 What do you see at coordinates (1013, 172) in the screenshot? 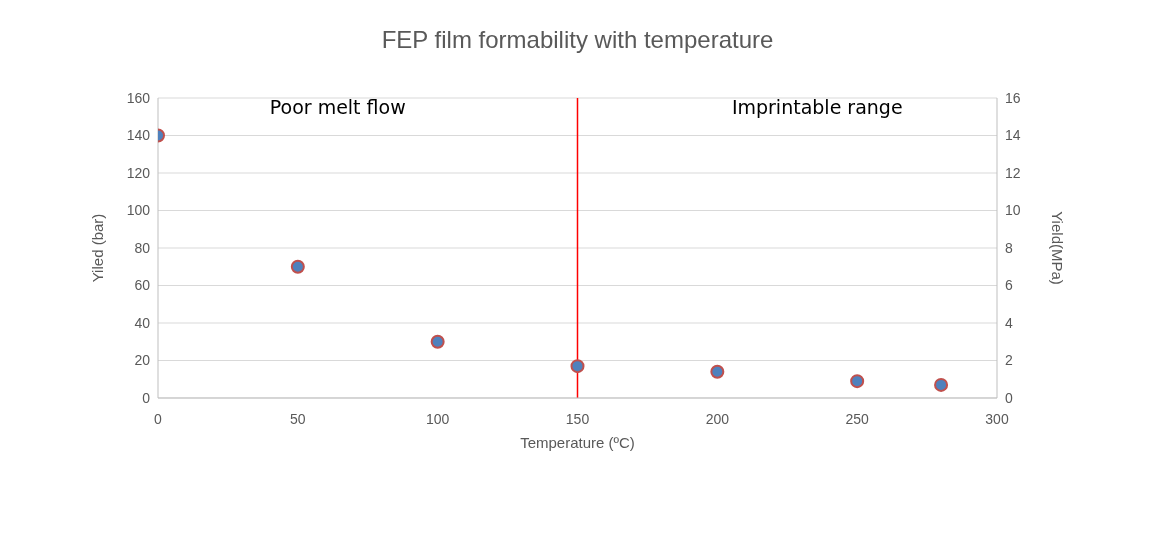
I see `y2-tick-label: 12` at bounding box center [1013, 172].